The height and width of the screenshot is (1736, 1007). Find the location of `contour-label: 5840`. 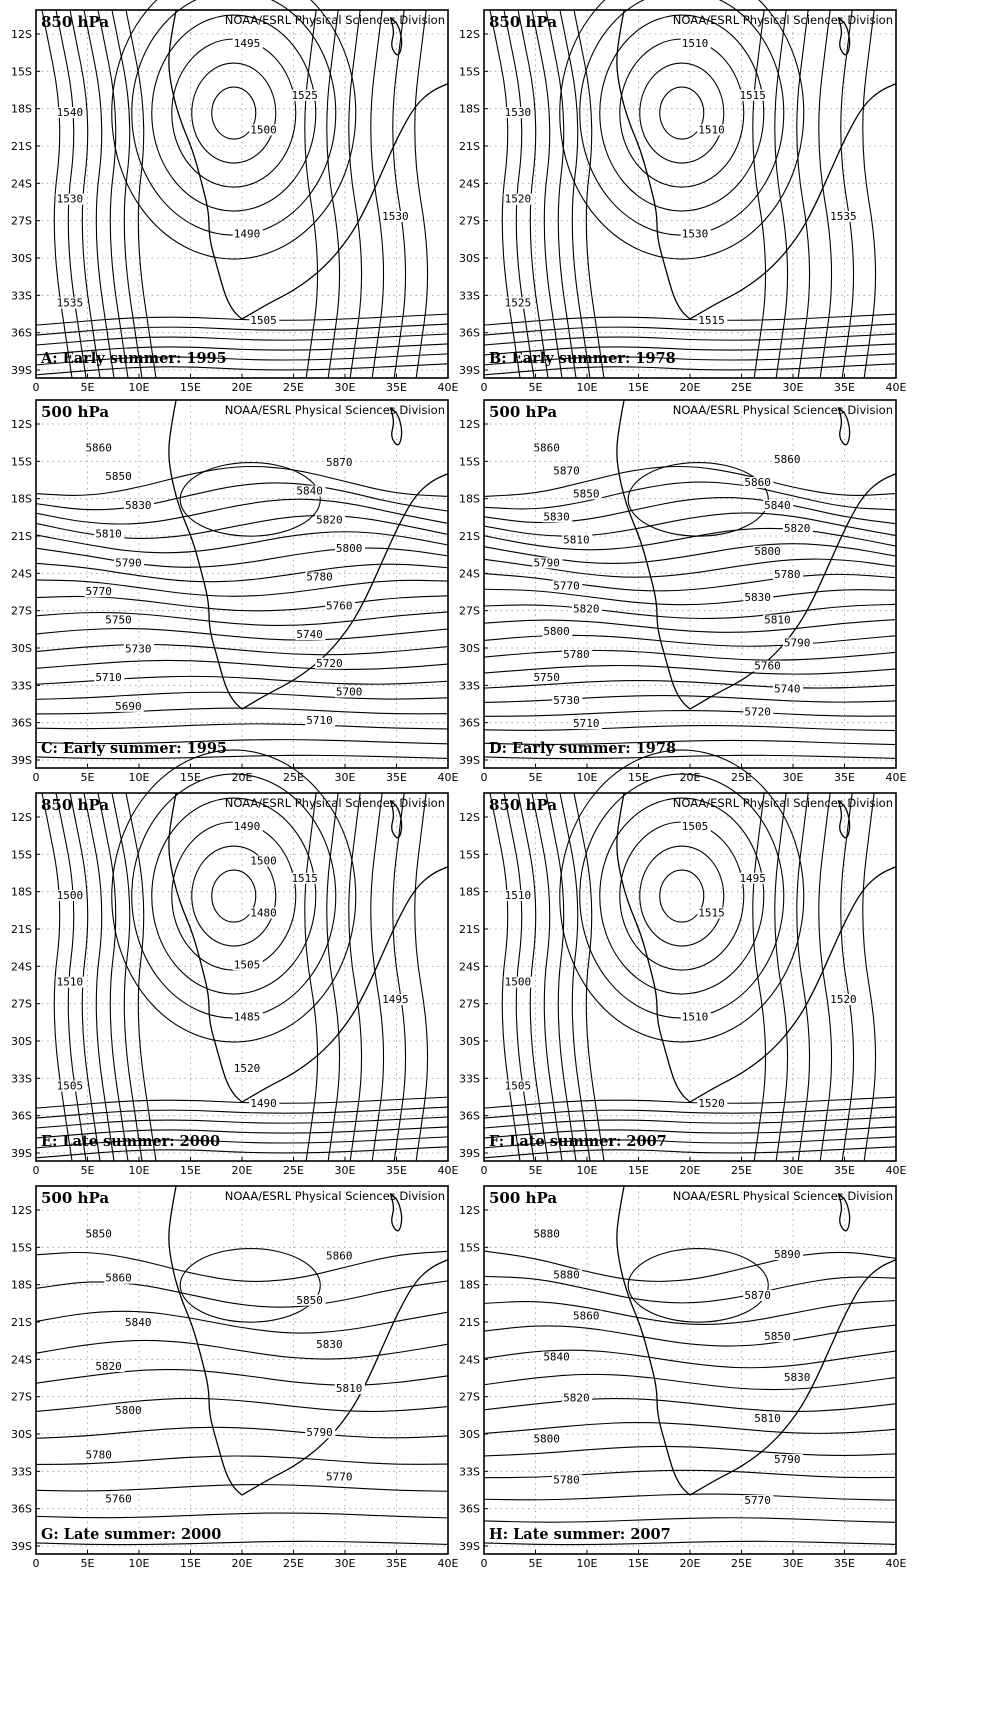

contour-label: 5840 is located at coordinates (138, 1322).